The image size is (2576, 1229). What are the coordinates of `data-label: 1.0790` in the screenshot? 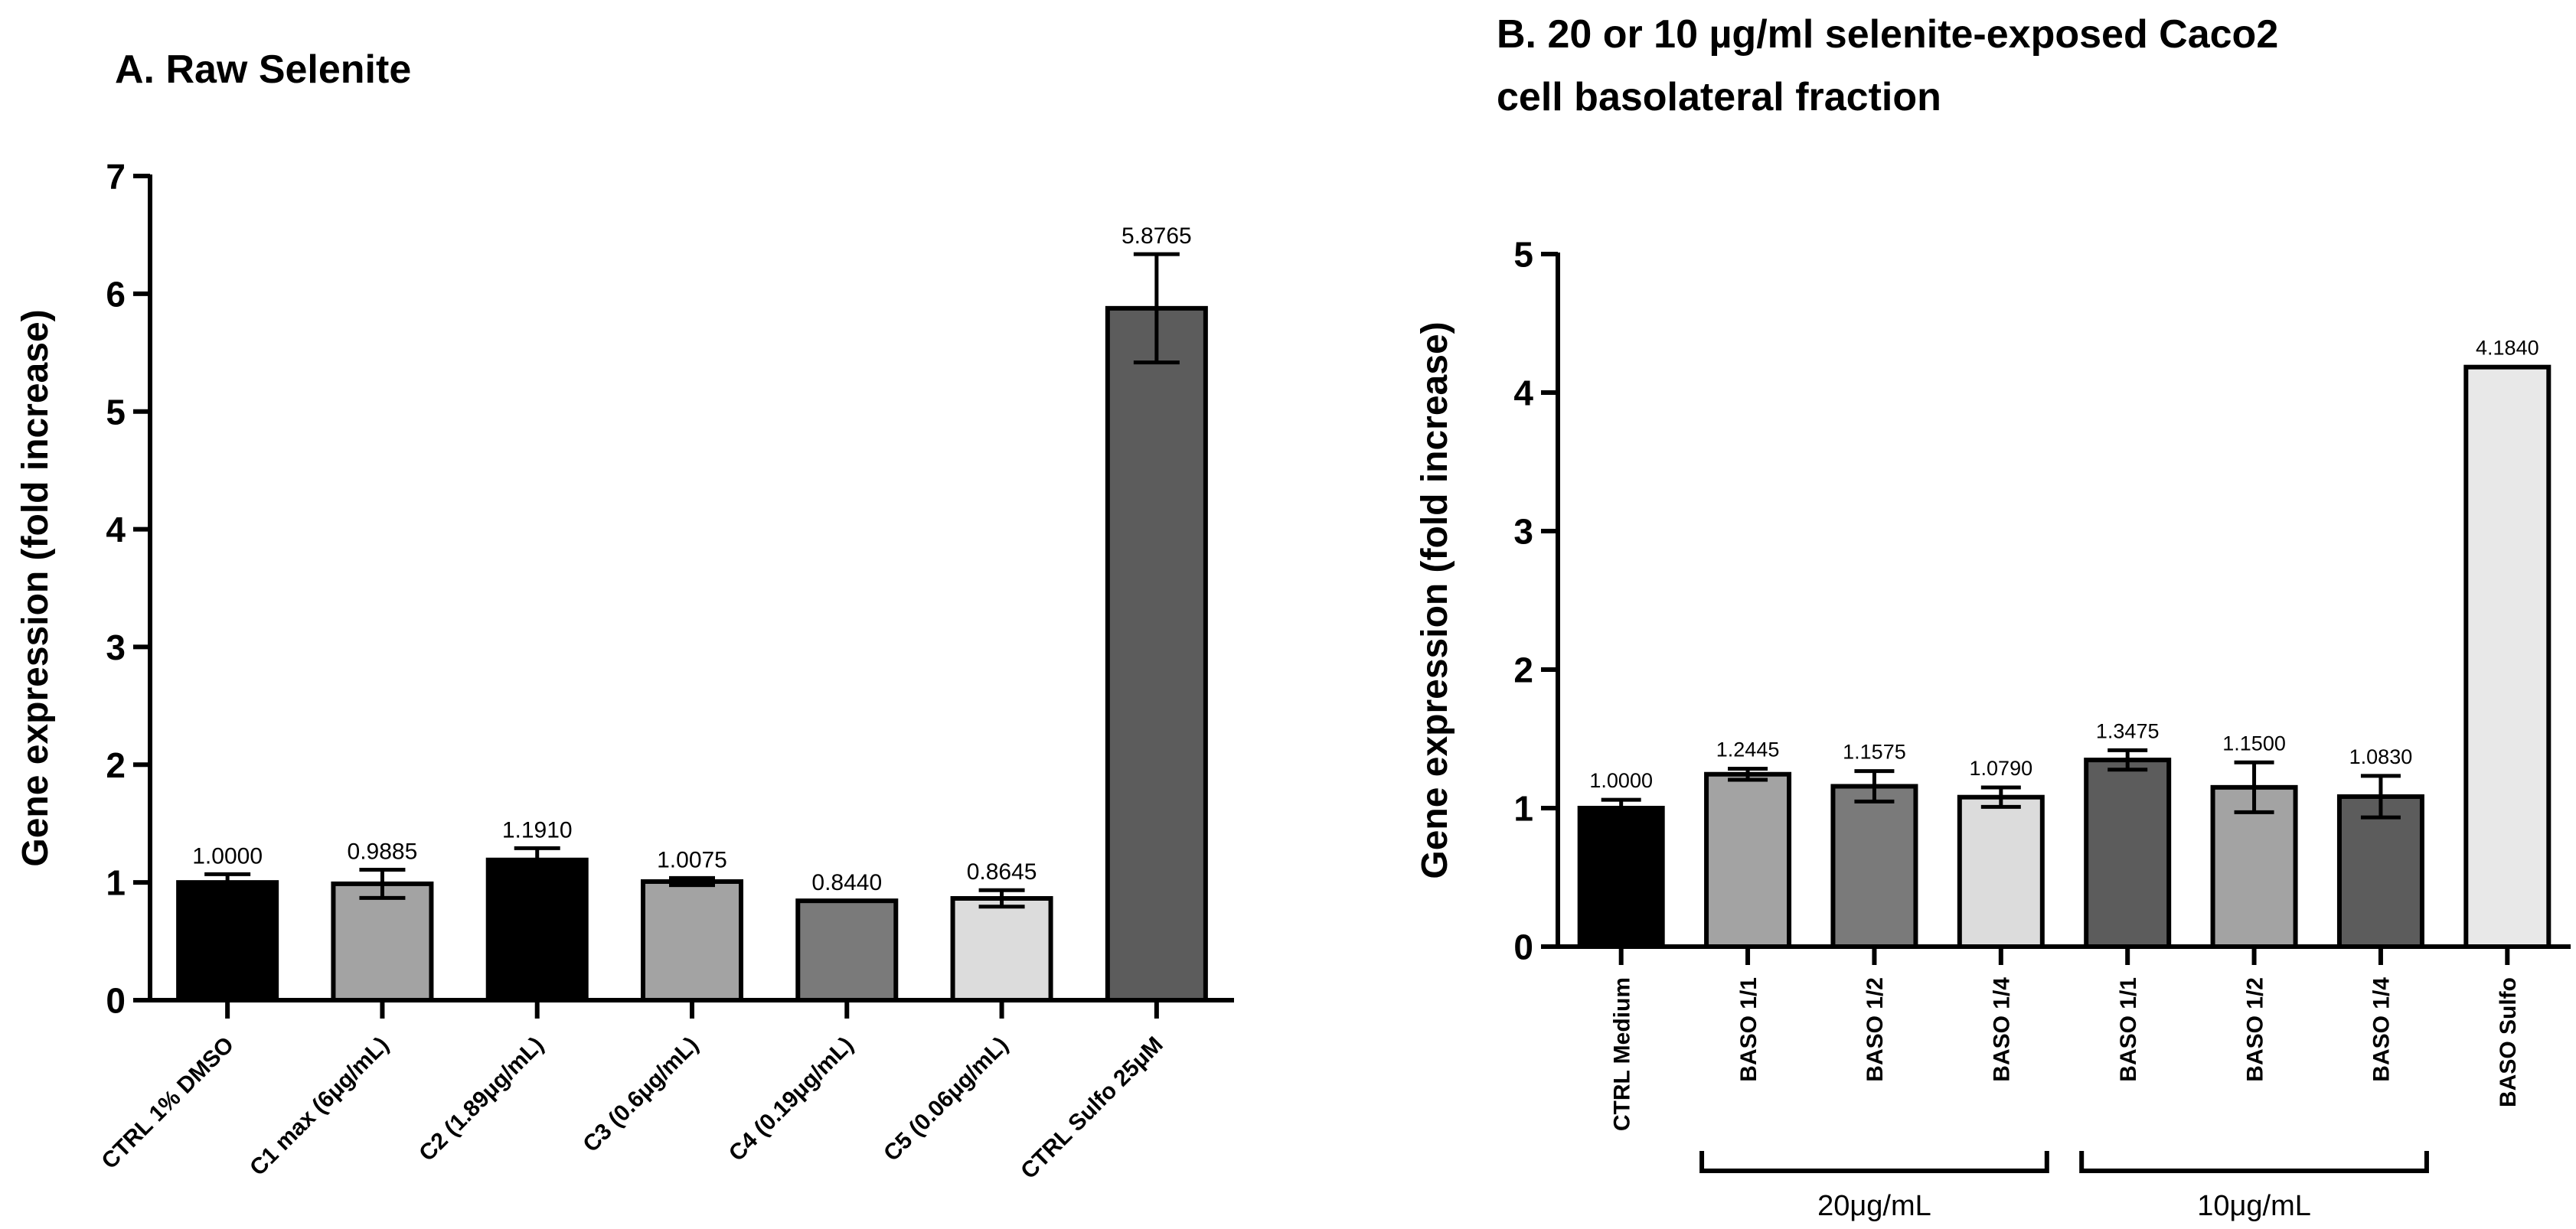 It's located at (2001, 768).